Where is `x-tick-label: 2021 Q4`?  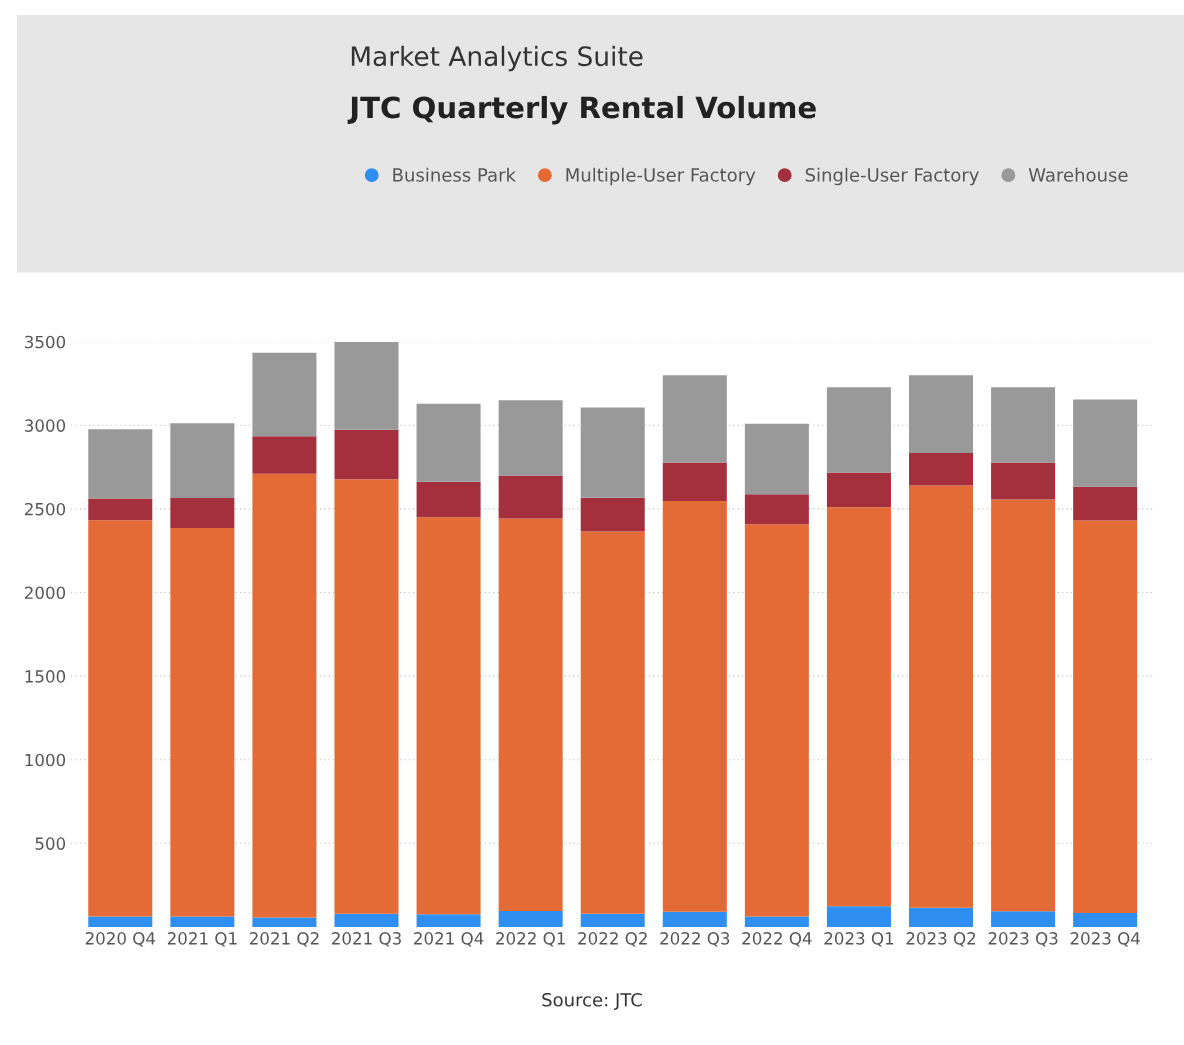
x-tick-label: 2021 Q4 is located at coordinates (449, 939).